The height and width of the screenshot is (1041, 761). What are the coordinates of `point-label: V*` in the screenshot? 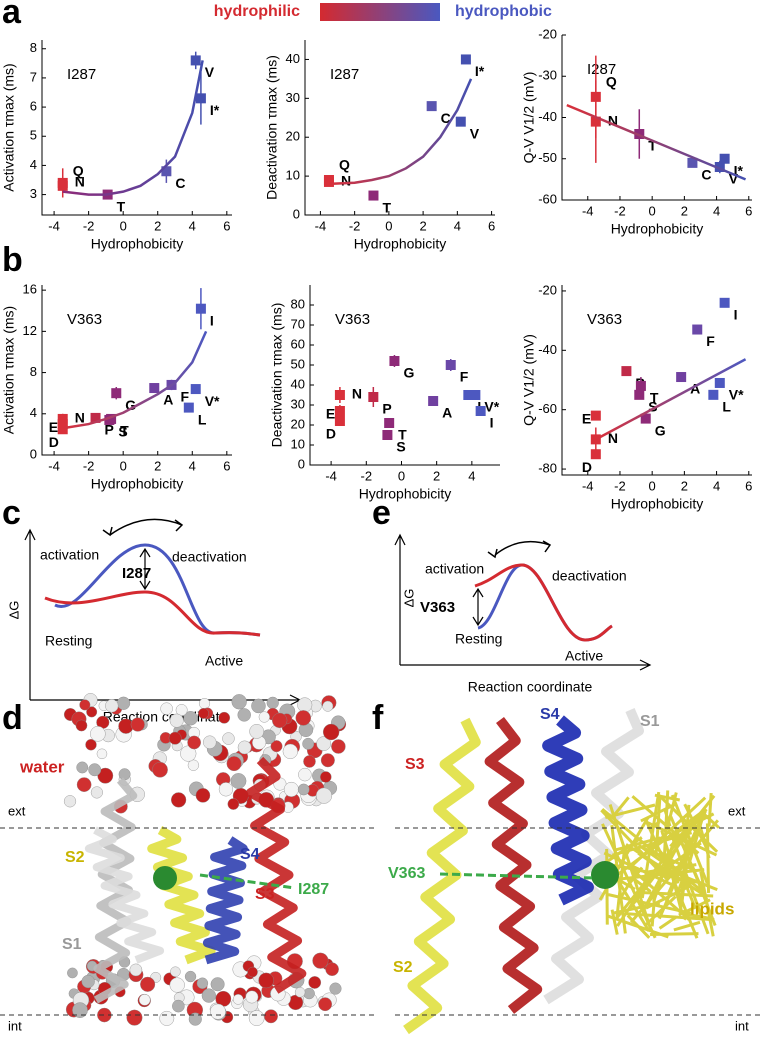 It's located at (212, 401).